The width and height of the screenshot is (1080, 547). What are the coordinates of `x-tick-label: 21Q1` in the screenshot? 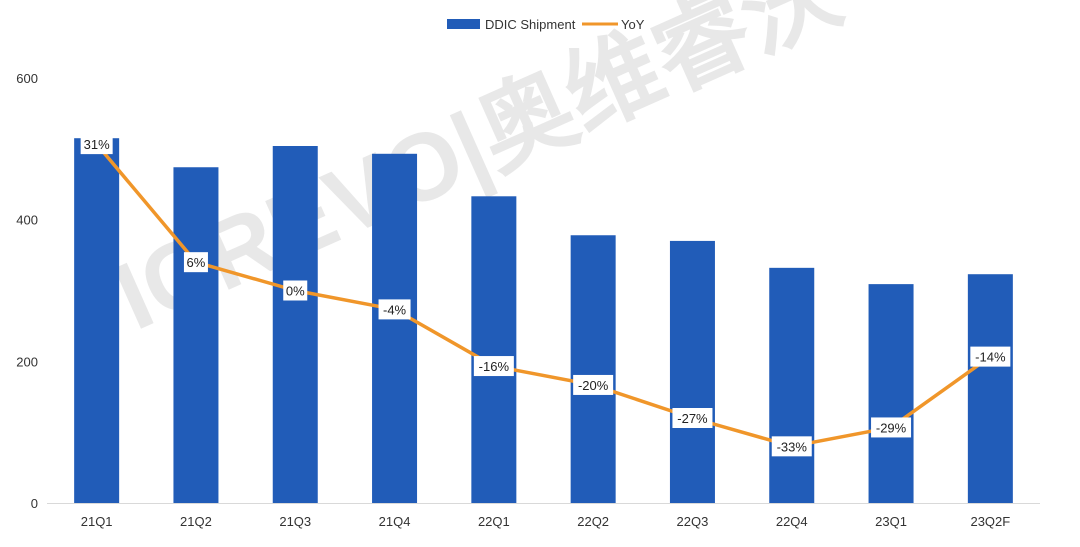 It's located at (97, 521).